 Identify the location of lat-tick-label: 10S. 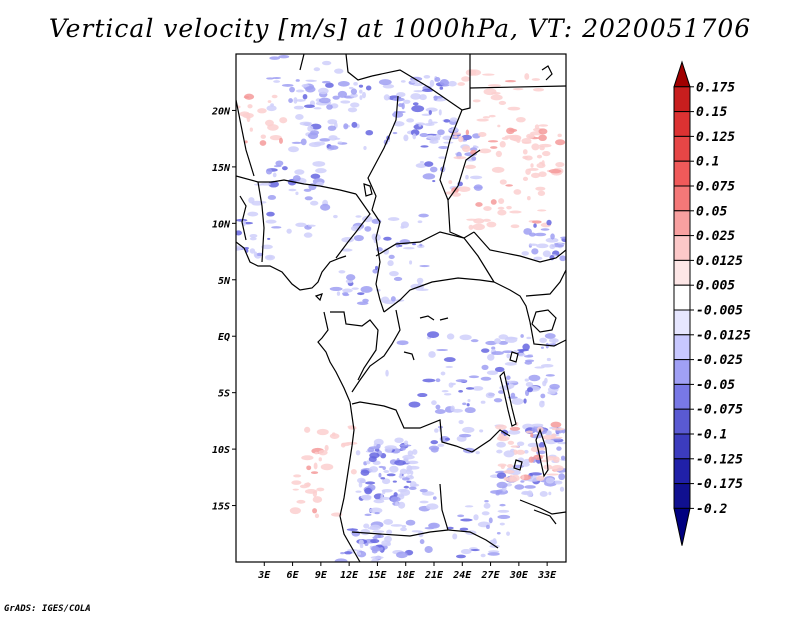
(221, 450).